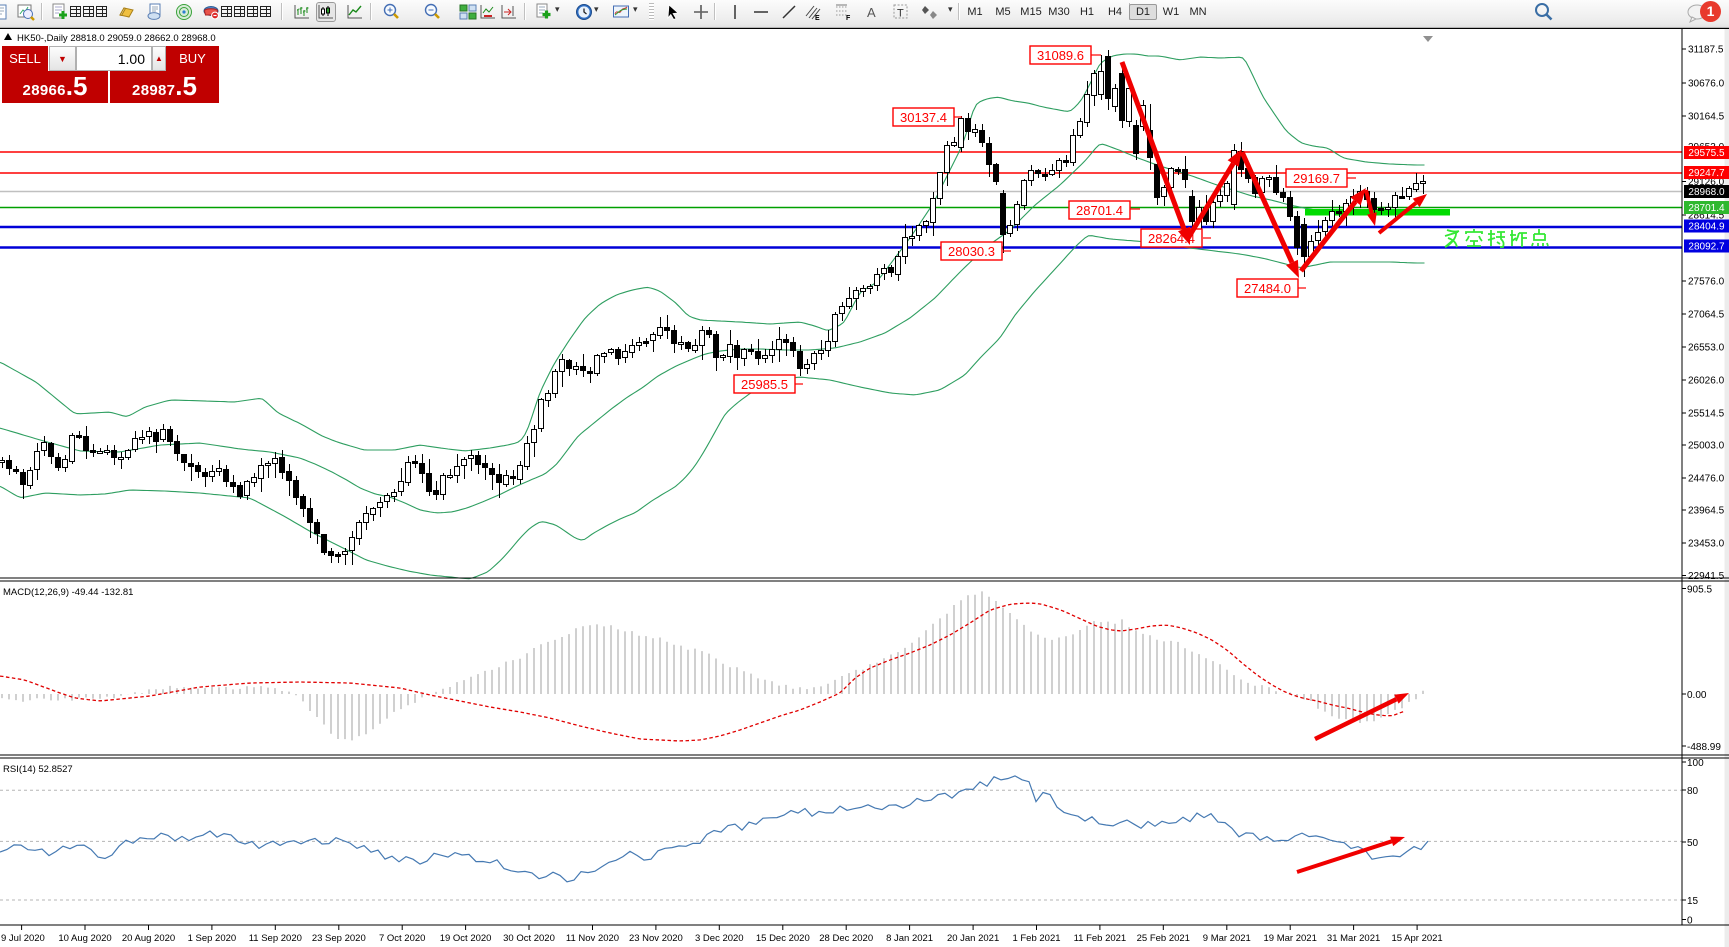 This screenshot has width=1729, height=947. What do you see at coordinates (1100, 938) in the screenshot?
I see `svg-text: 11 Feb 2021` at bounding box center [1100, 938].